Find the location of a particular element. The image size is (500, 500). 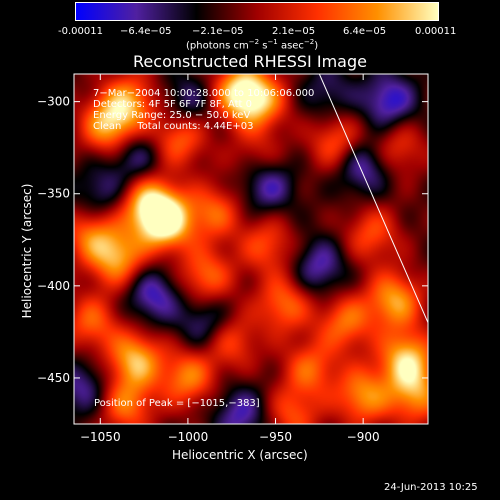

colorbar-tick-label: 6.4e−05 is located at coordinates (365, 31).